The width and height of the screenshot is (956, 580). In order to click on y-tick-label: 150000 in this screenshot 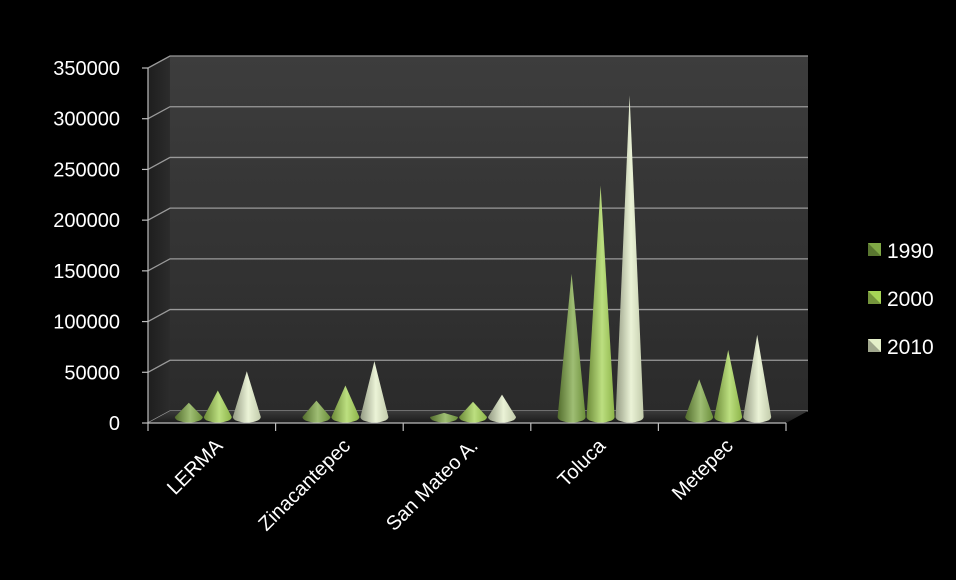, I will do `click(86, 272)`.